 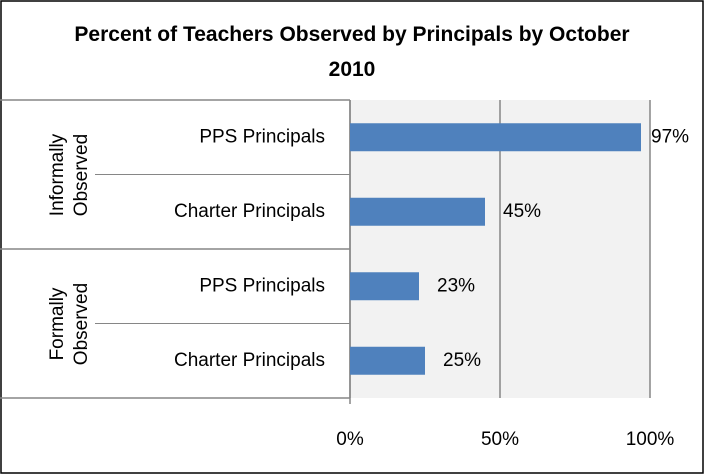 I want to click on x-tick-label: 100%, so click(x=650, y=439).